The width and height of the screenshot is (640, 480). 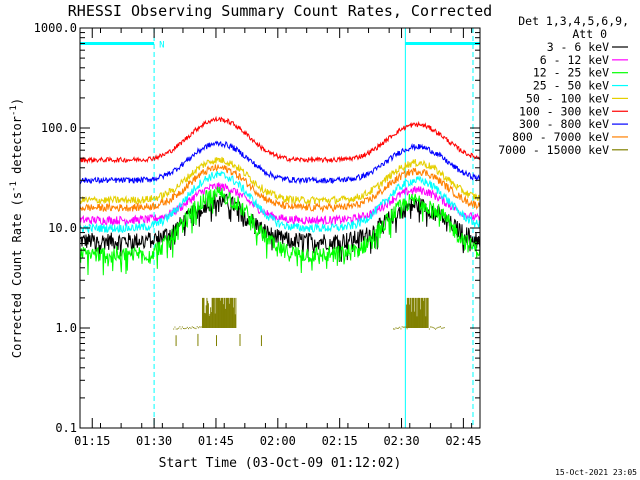 What do you see at coordinates (553, 150) in the screenshot?
I see `legend-label: 7000 - 15000 keV` at bounding box center [553, 150].